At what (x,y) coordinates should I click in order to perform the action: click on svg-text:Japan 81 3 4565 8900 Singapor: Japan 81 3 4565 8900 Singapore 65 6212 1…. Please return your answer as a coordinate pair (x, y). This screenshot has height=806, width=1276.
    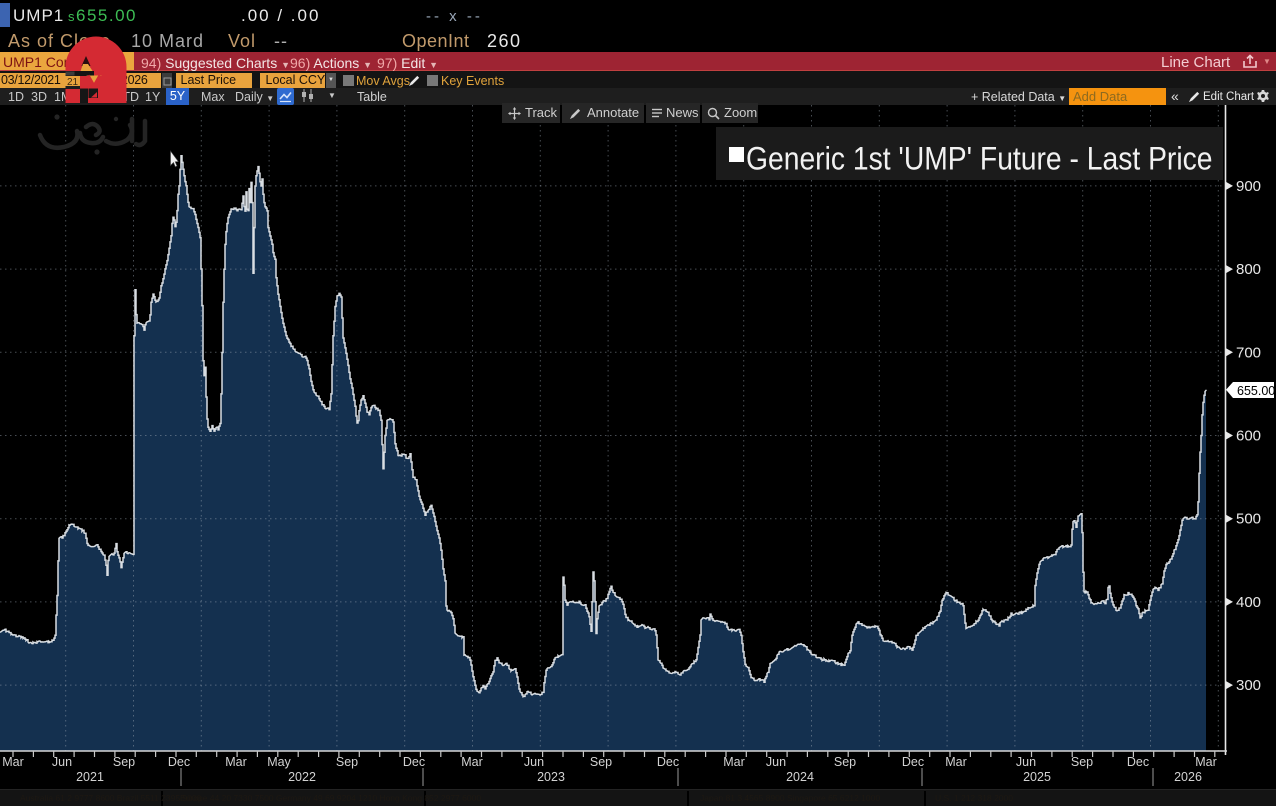
    Looking at the image, I should click on (790, 798).